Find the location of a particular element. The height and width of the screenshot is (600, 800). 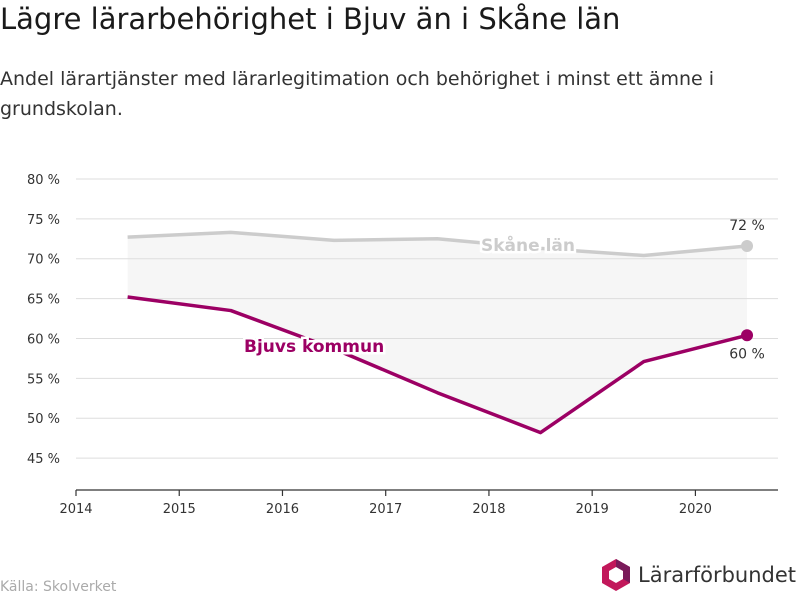

source-note: Källa: Skolverket is located at coordinates (58, 587).